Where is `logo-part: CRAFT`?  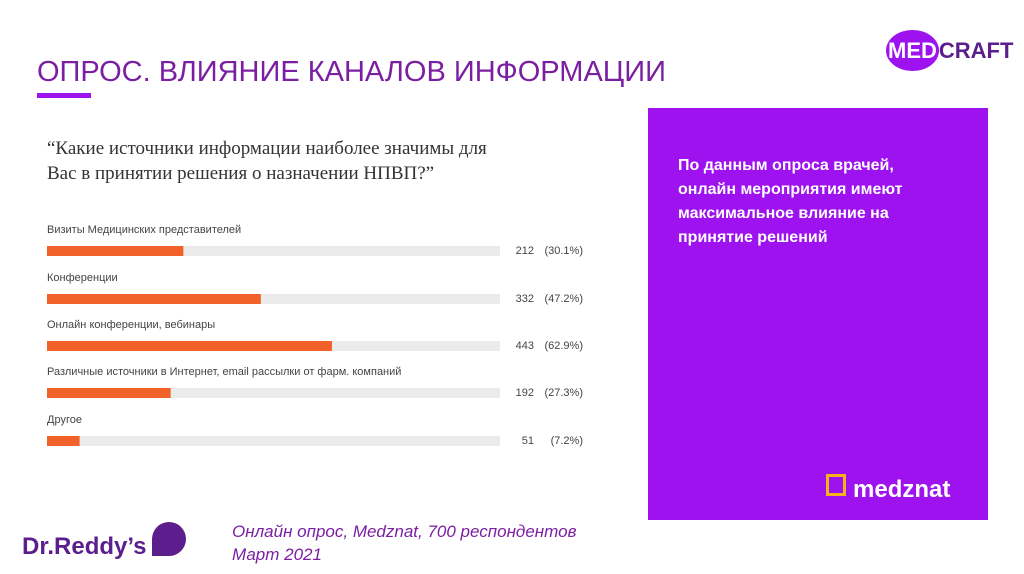
logo-part: CRAFT is located at coordinates (976, 50).